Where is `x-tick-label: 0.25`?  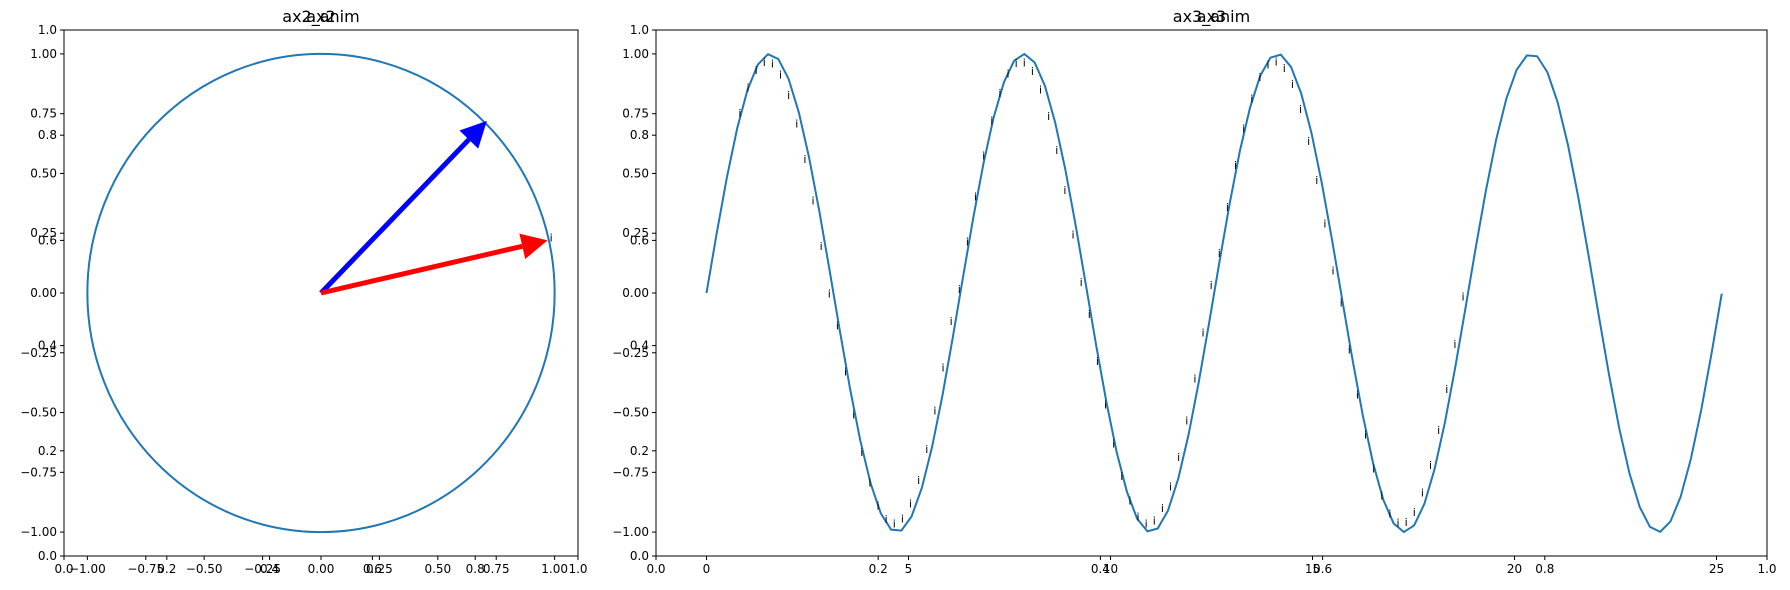
x-tick-label: 0.25 is located at coordinates (379, 569).